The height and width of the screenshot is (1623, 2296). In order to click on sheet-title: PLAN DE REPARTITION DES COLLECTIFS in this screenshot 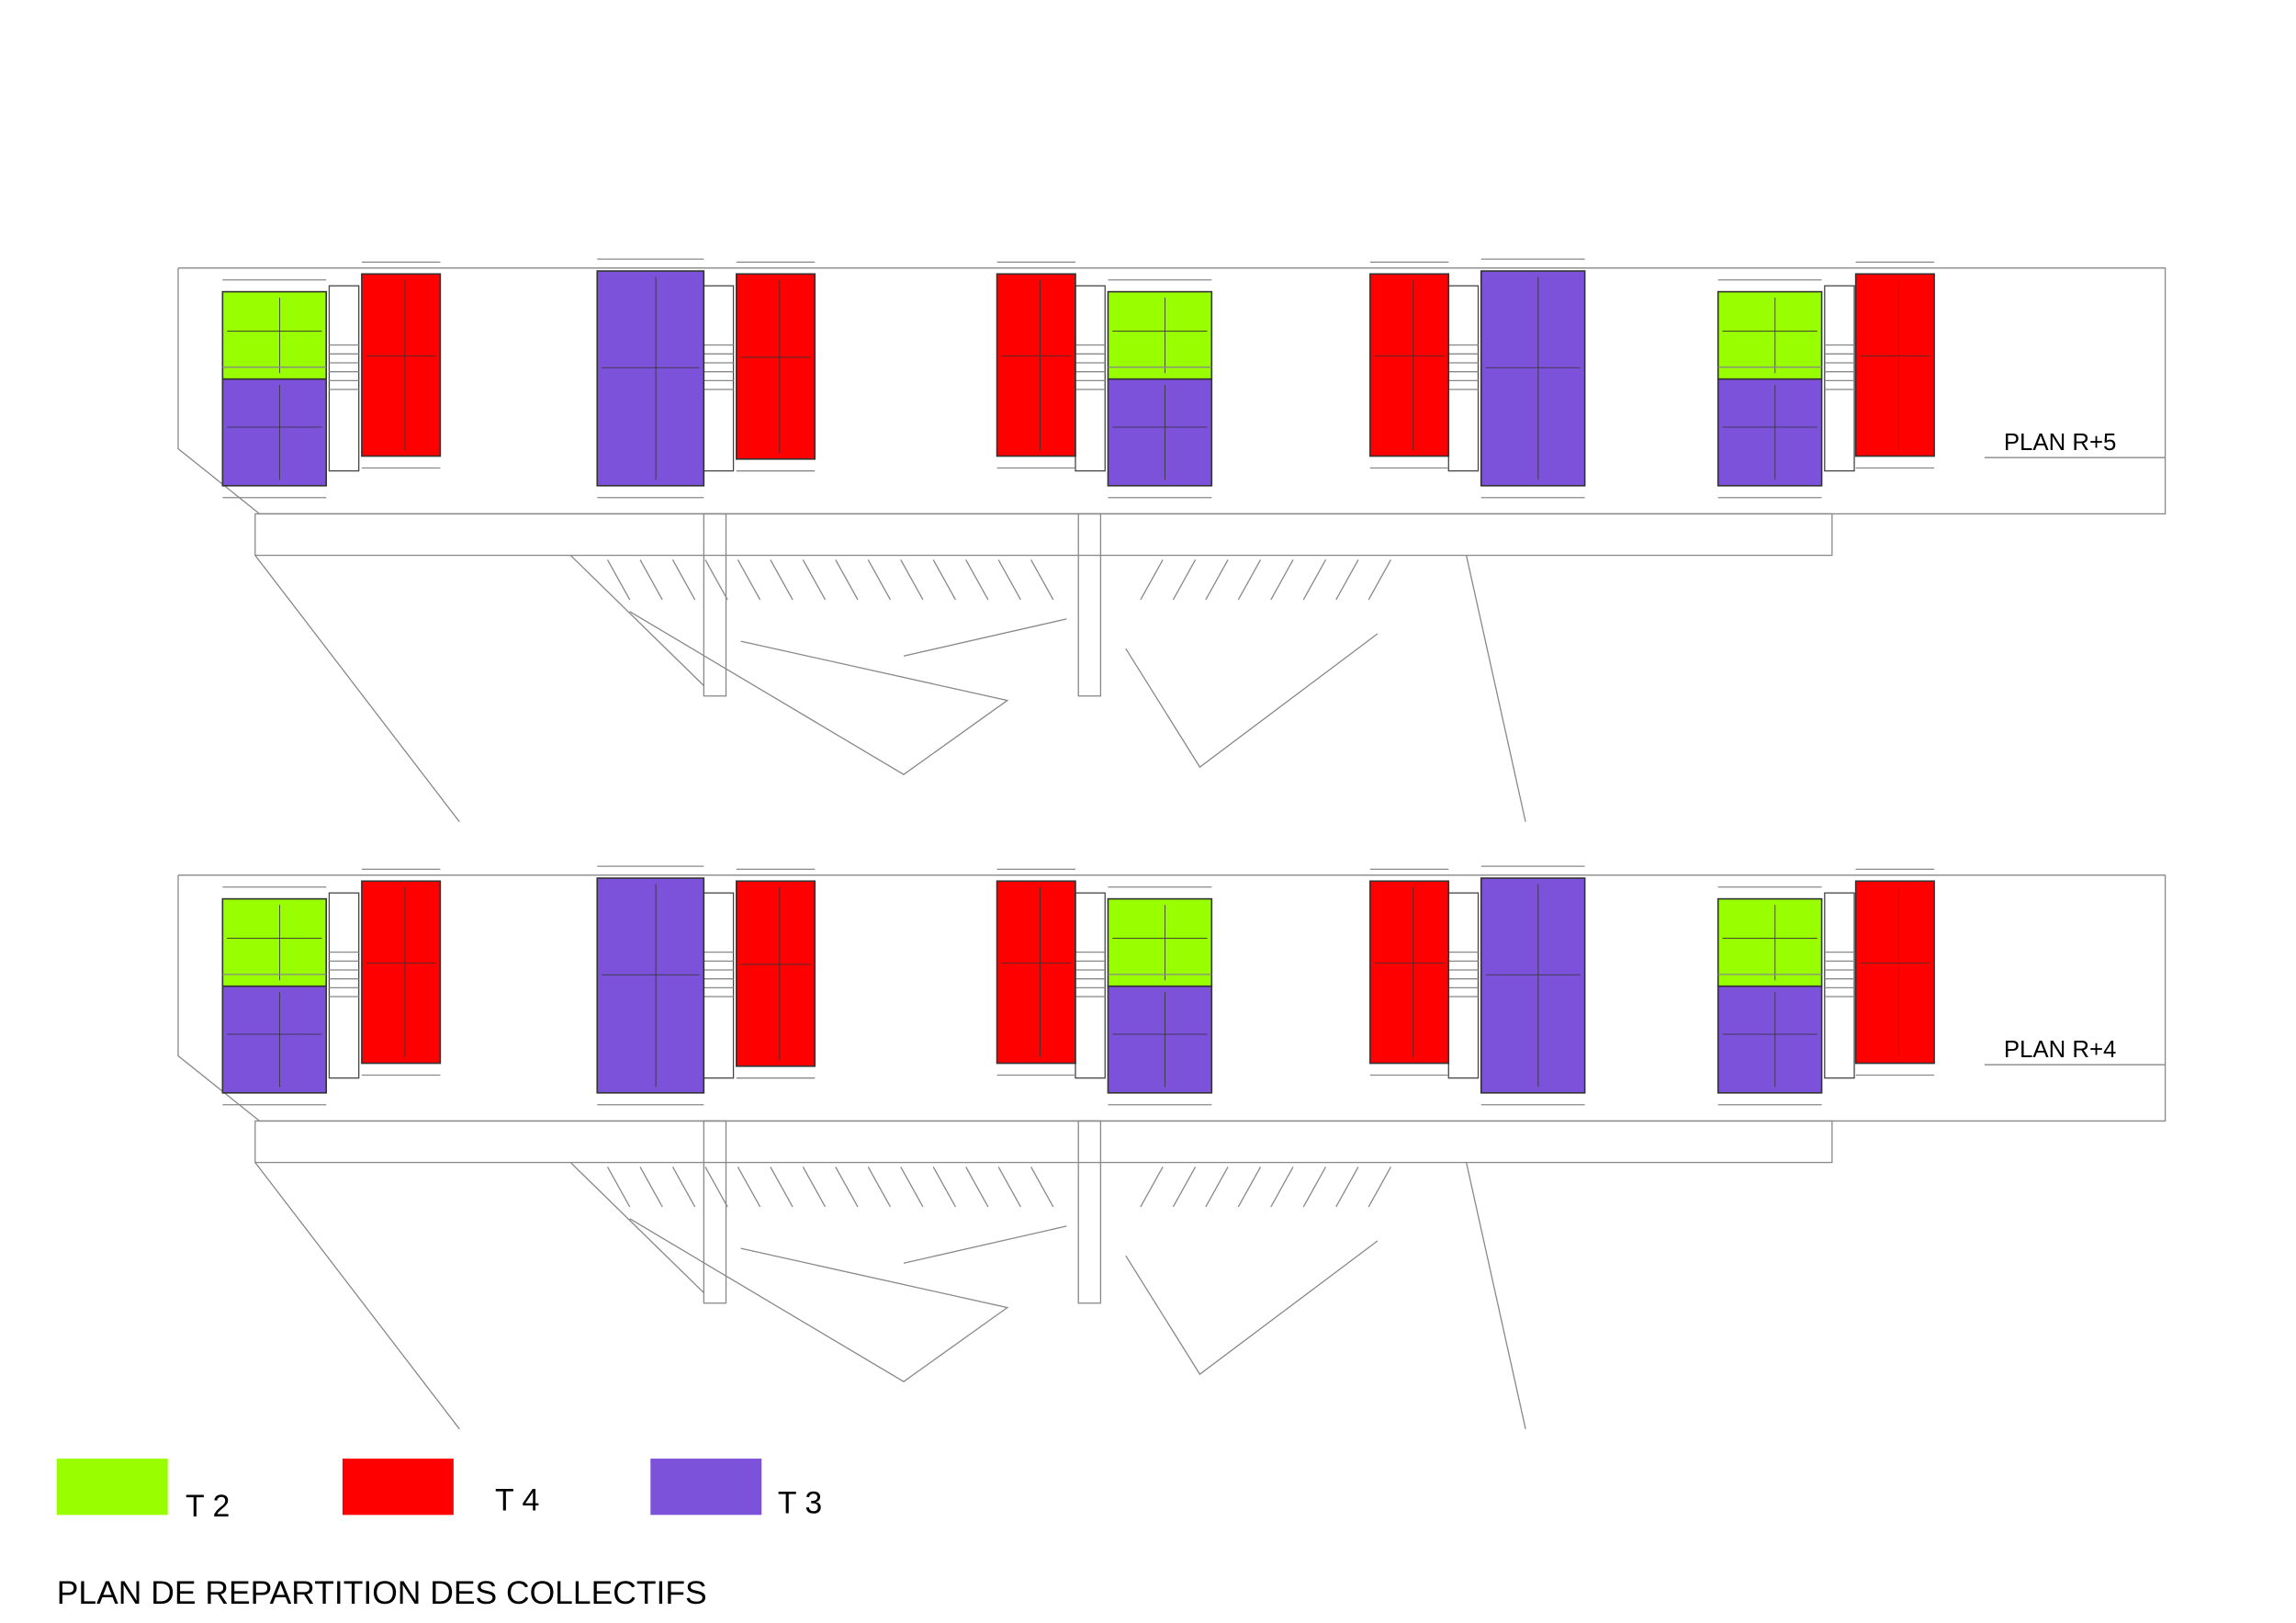, I will do `click(382, 1592)`.